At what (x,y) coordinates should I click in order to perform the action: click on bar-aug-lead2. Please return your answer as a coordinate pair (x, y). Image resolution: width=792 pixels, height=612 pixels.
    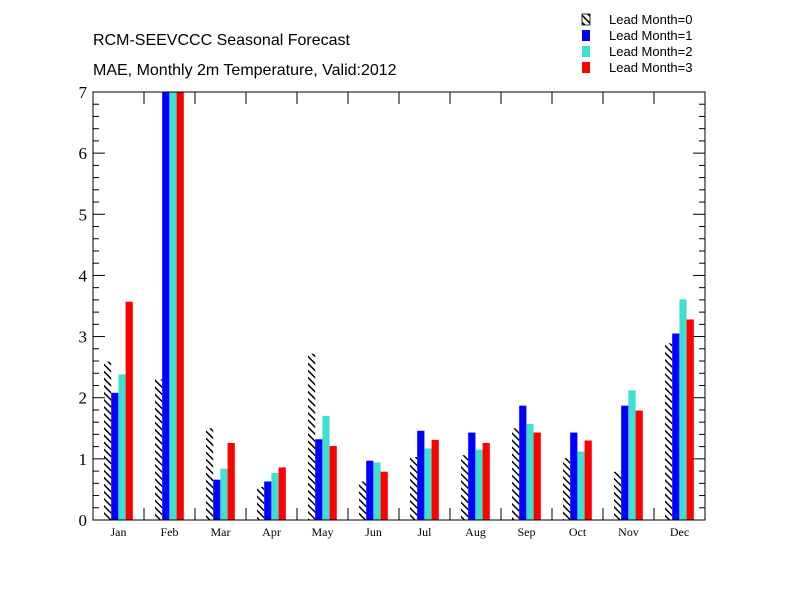
    Looking at the image, I should click on (479, 484).